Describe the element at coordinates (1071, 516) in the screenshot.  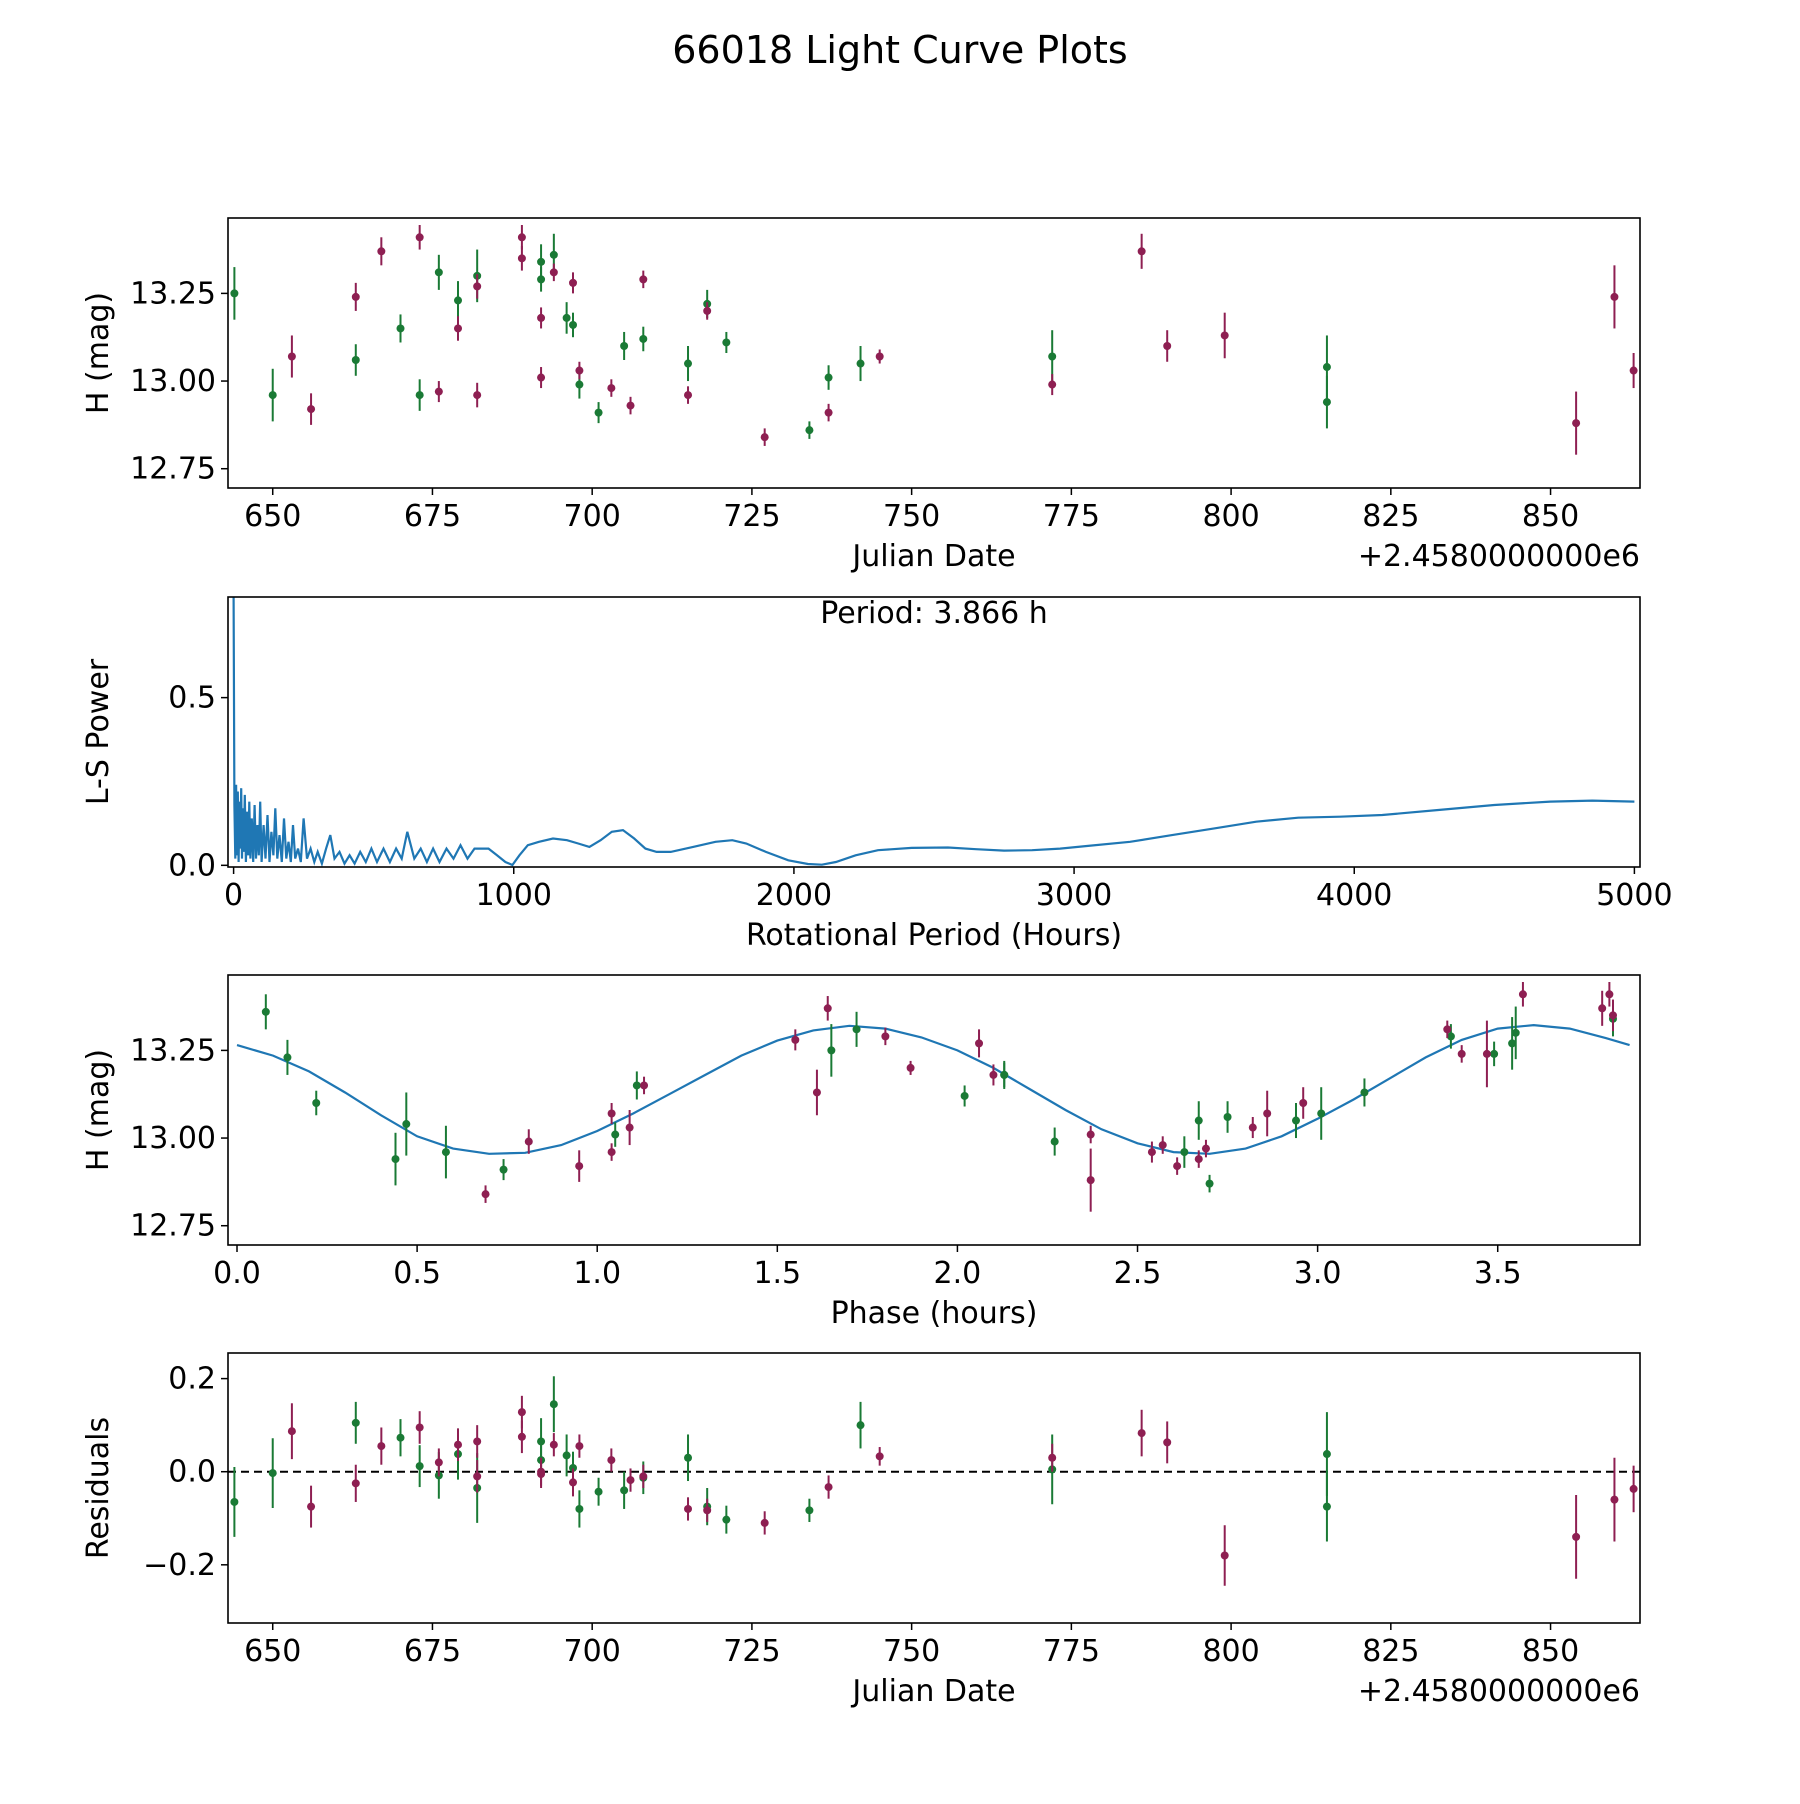
I see `x-tick-label: 775` at that location.